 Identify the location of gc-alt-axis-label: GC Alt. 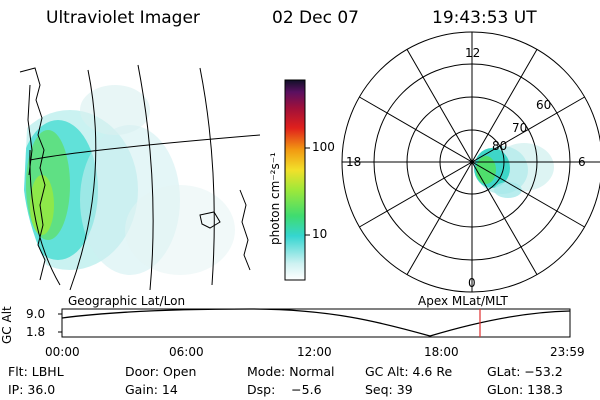
(7, 325).